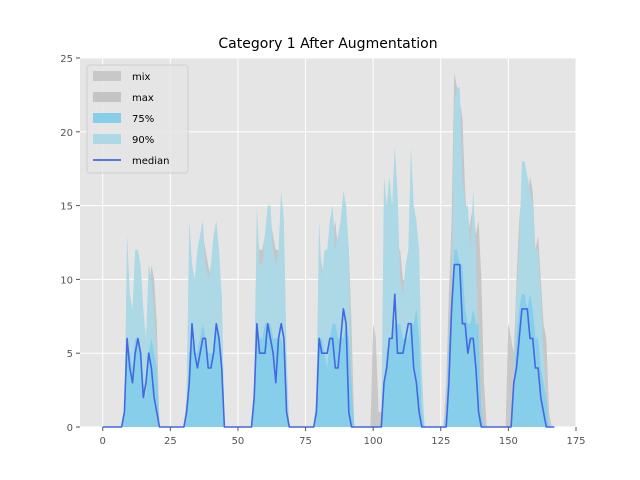  Describe the element at coordinates (103, 441) in the screenshot. I see `x-tick-label-0: 0` at that location.